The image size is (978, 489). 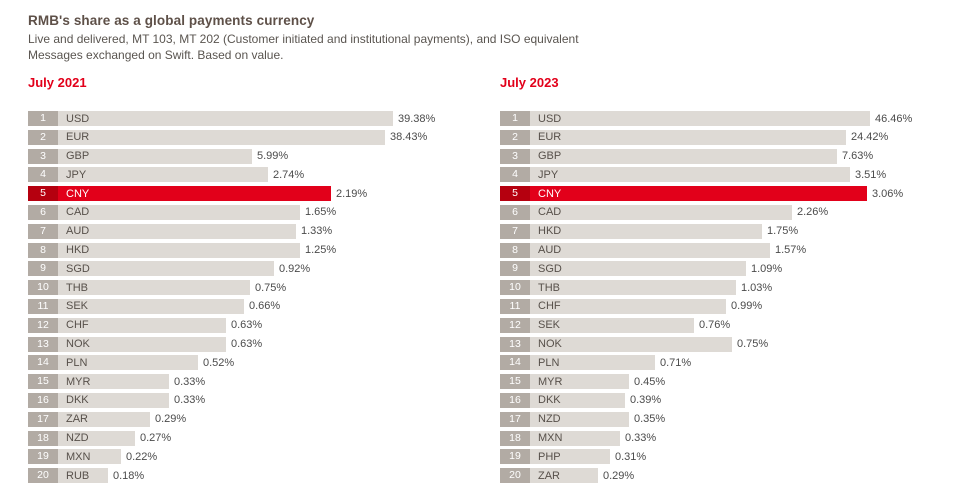 What do you see at coordinates (264, 400) in the screenshot?
I see `chart-row: 16 DKK 0.33%` at bounding box center [264, 400].